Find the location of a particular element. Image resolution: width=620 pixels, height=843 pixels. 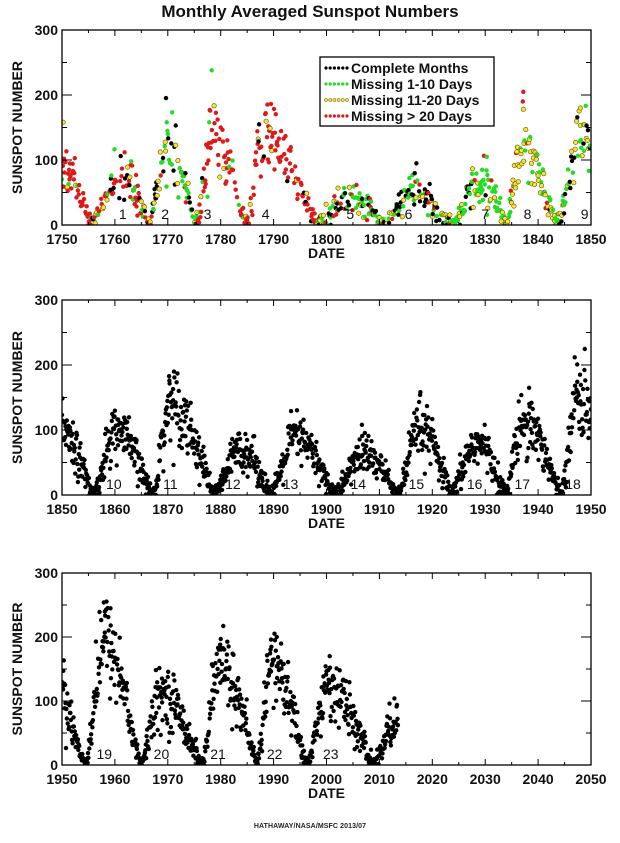

x-tick-label: 1930 is located at coordinates (485, 509).